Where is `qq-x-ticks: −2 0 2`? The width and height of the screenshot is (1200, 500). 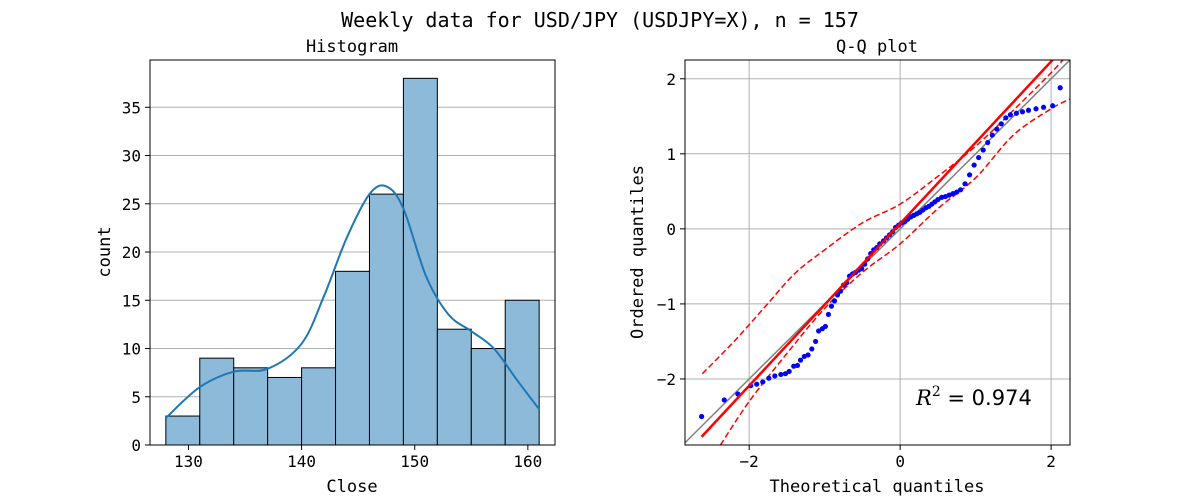
qq-x-ticks: −2 0 2 is located at coordinates (898, 458).